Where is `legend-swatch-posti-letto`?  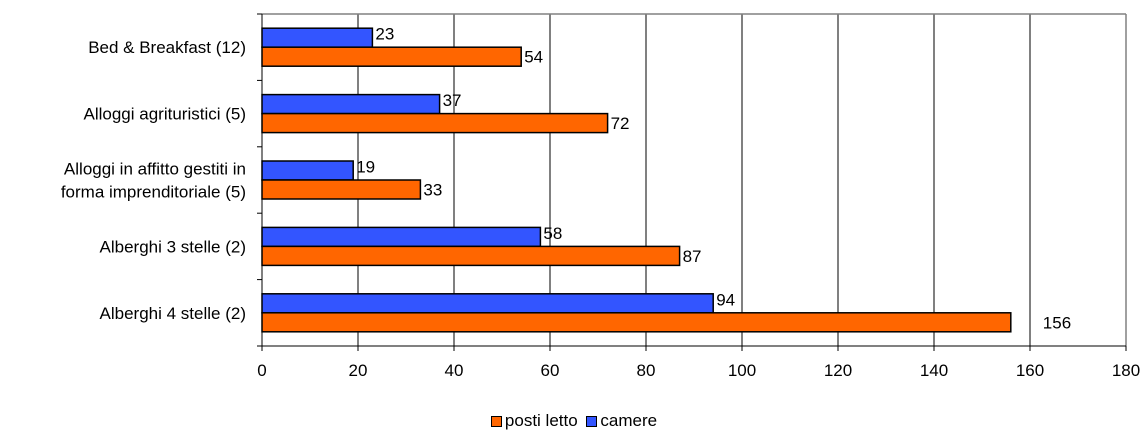 legend-swatch-posti-letto is located at coordinates (496, 421).